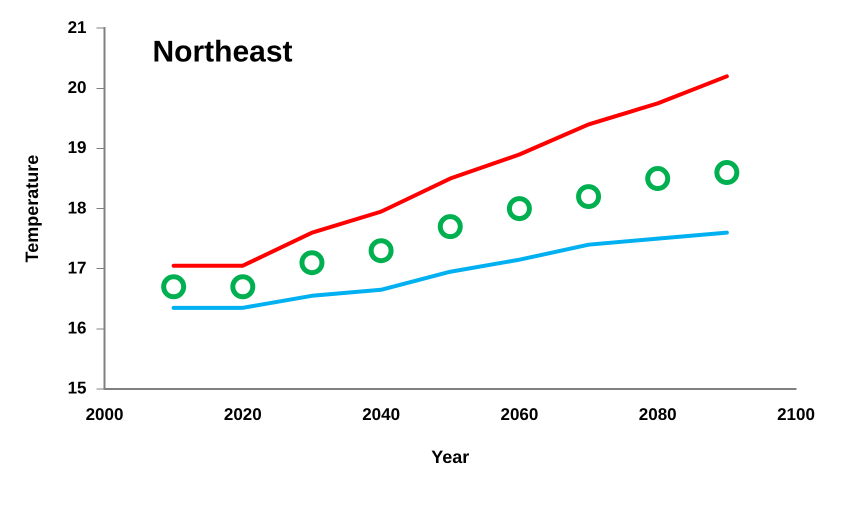 Image resolution: width=844 pixels, height=505 pixels. What do you see at coordinates (77, 88) in the screenshot?
I see `y-tick-label: 20` at bounding box center [77, 88].